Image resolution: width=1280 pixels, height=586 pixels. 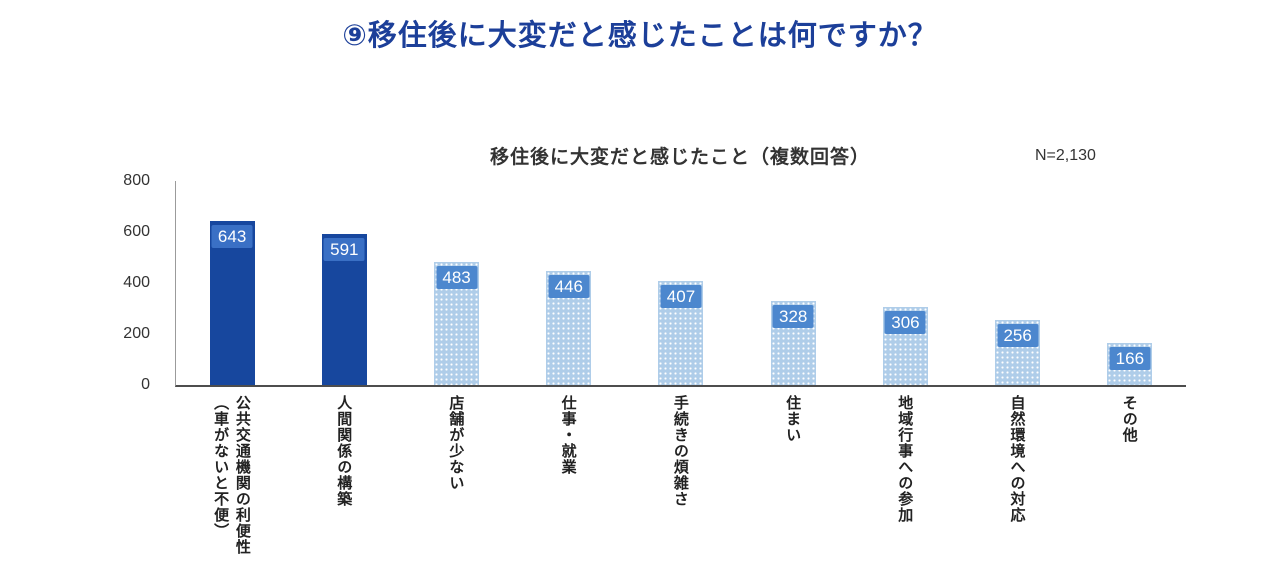 What do you see at coordinates (793, 283) in the screenshot?
I see `bar-slot: 328` at bounding box center [793, 283].